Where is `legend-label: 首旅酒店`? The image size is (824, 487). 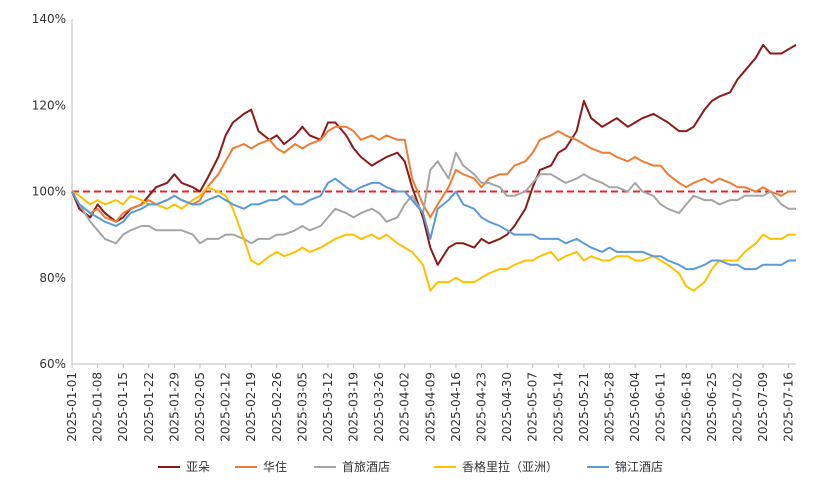
legend-label: 首旅酒店 is located at coordinates (366, 467).